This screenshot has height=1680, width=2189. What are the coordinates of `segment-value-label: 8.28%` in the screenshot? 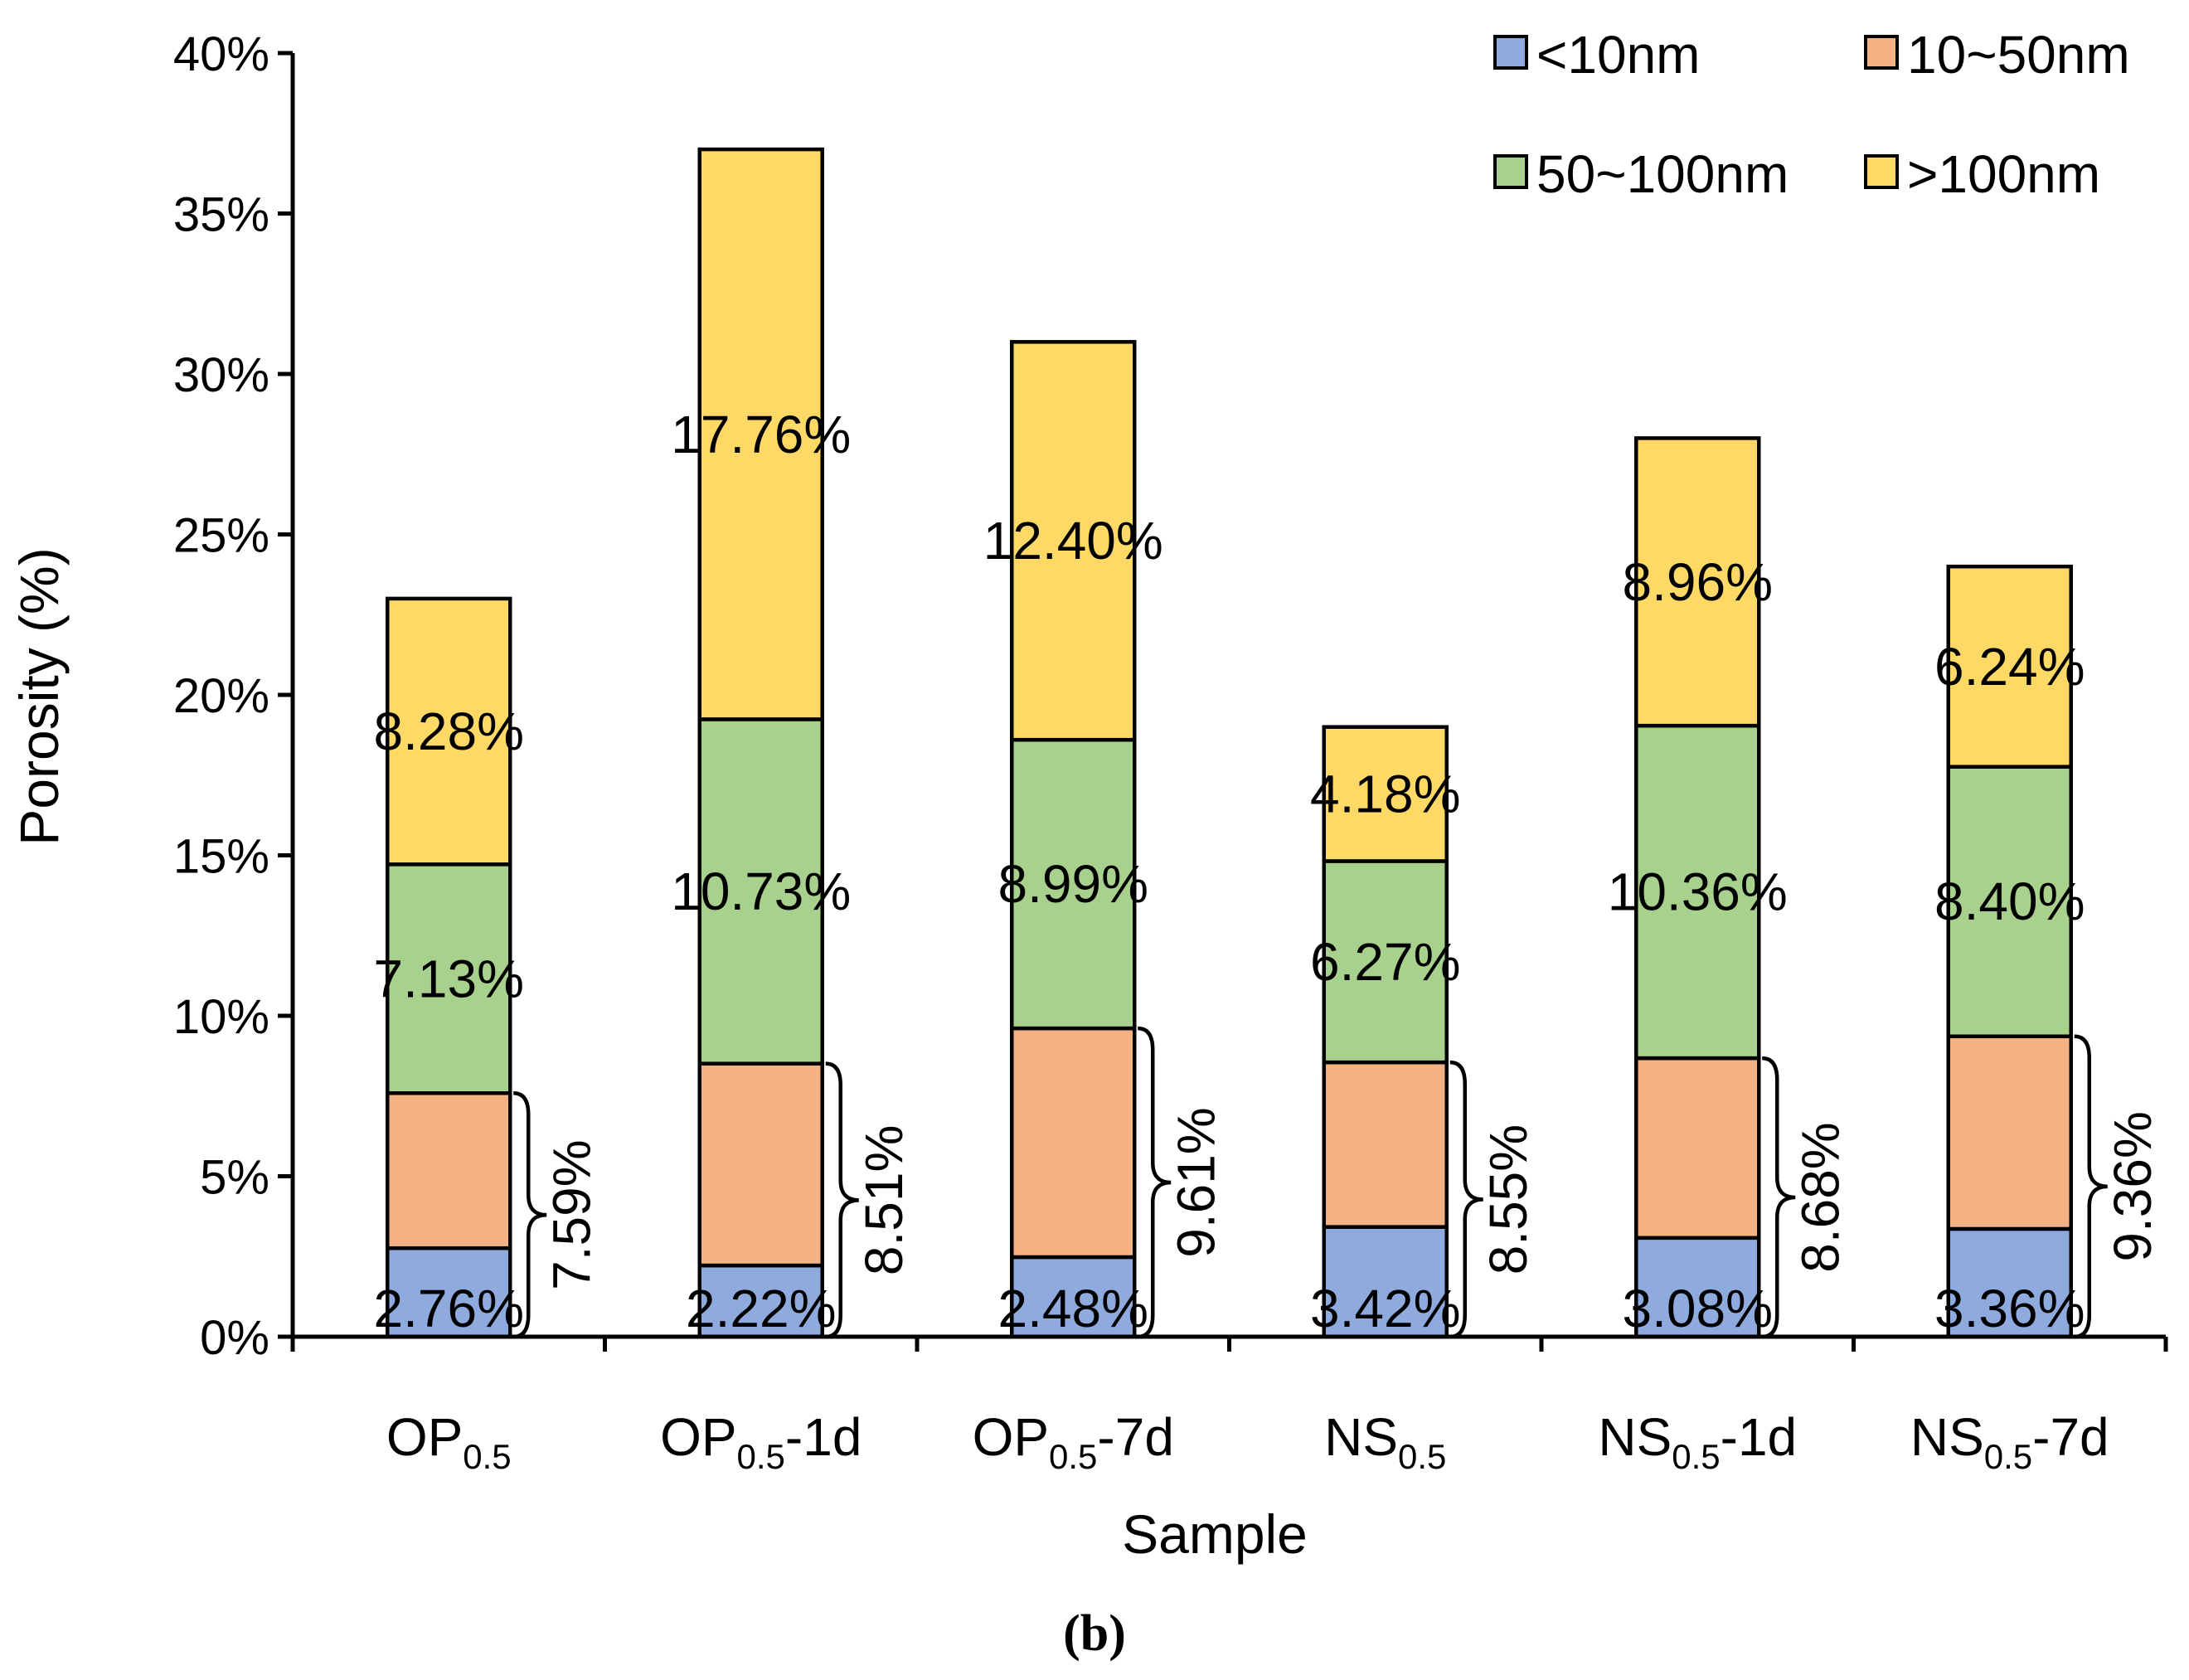 It's located at (449, 731).